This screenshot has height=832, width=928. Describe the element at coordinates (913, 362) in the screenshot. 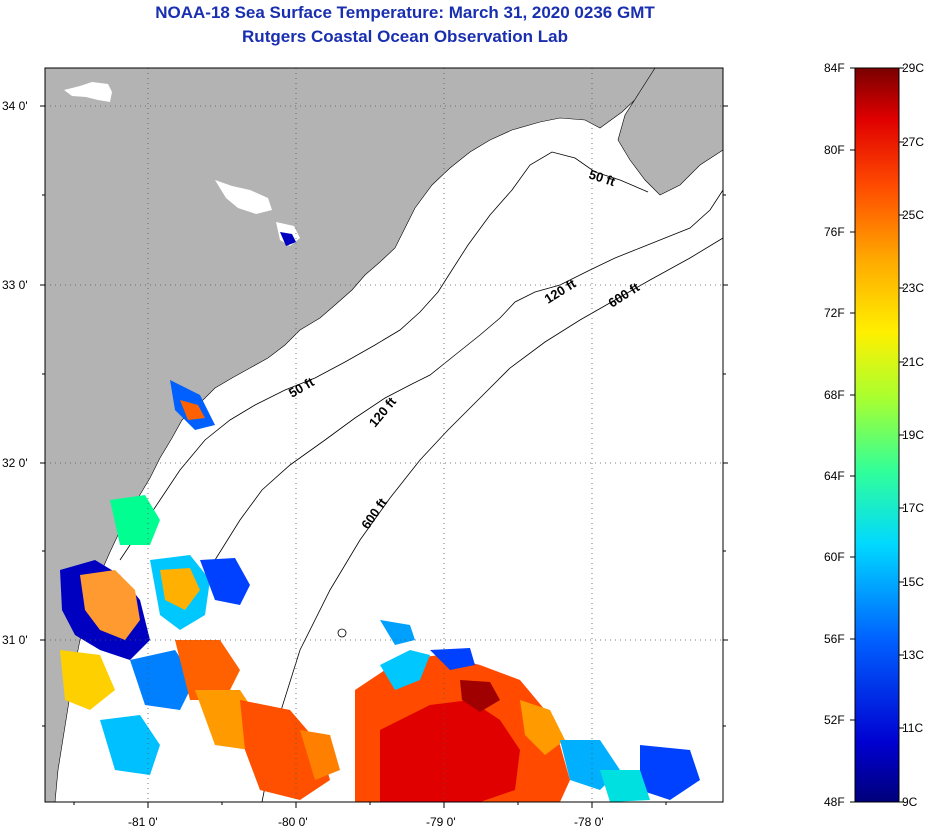

I see `colorbar-c-label: 21C` at that location.